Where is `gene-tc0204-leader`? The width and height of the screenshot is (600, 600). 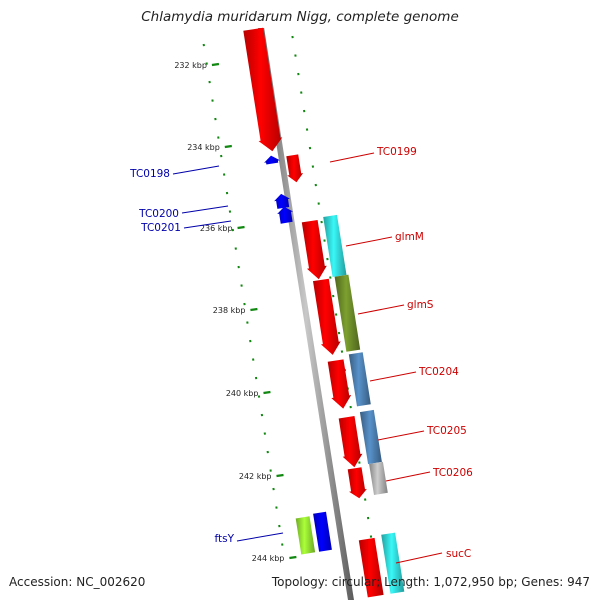
gene-tc0204-leader is located at coordinates (393, 376).